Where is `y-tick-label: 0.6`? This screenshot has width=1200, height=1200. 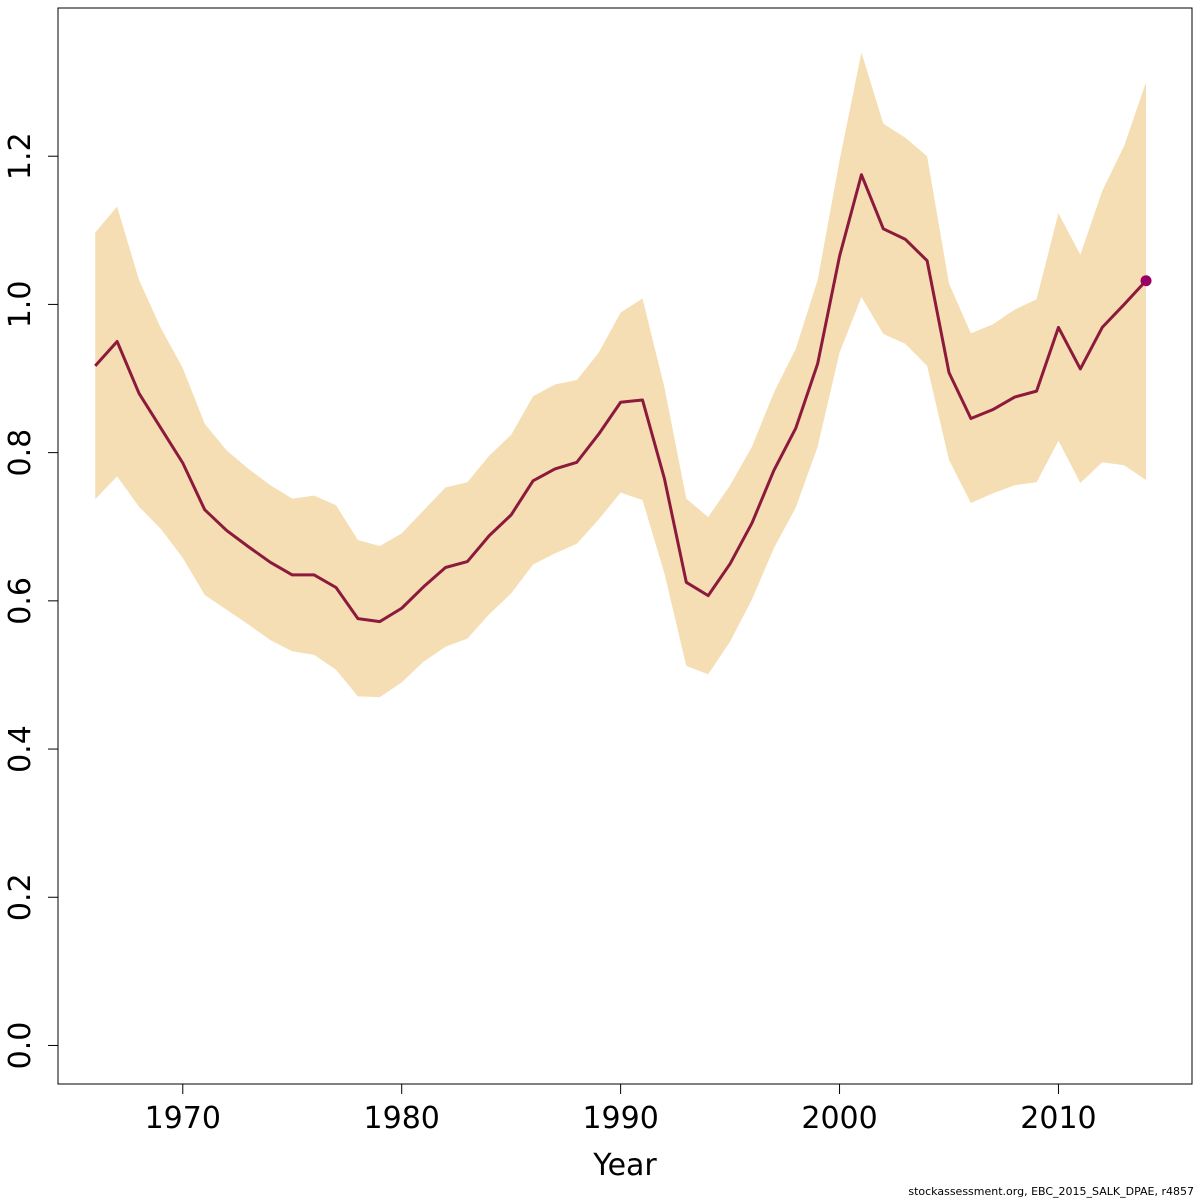
y-tick-label: 0.6 is located at coordinates (20, 601).